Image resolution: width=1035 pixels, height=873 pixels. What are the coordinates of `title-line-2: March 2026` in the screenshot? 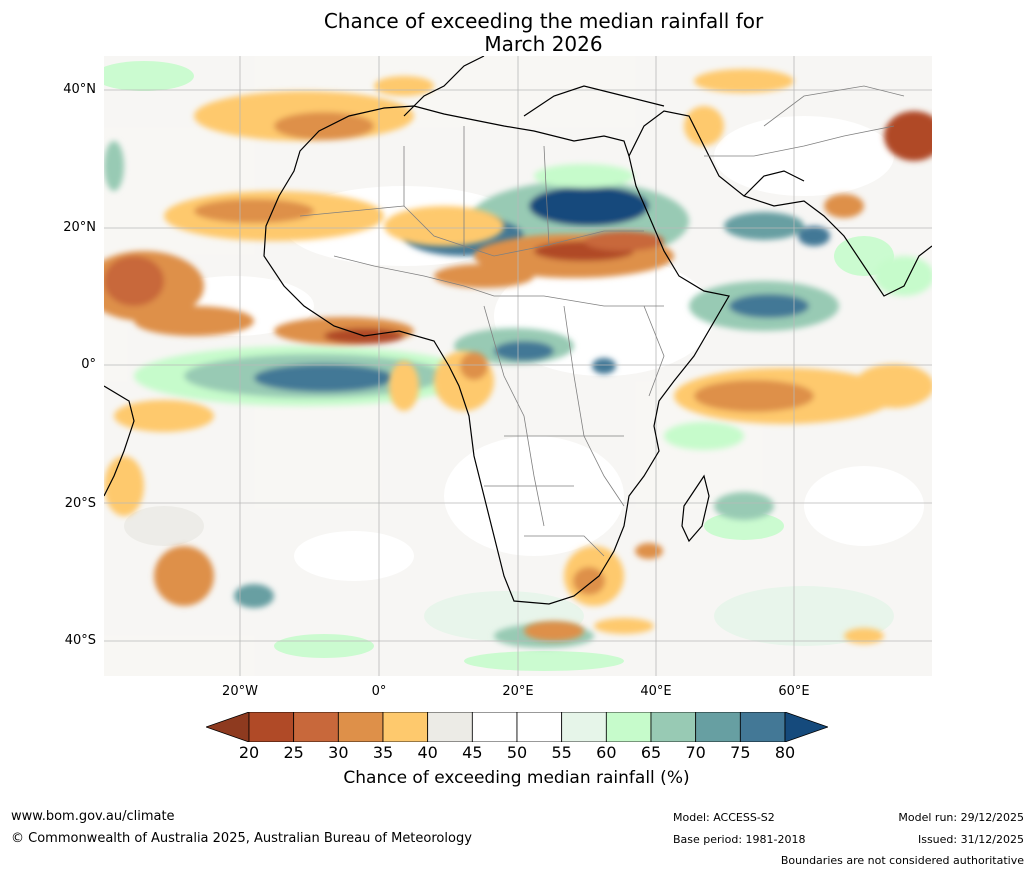 It's located at (543, 44).